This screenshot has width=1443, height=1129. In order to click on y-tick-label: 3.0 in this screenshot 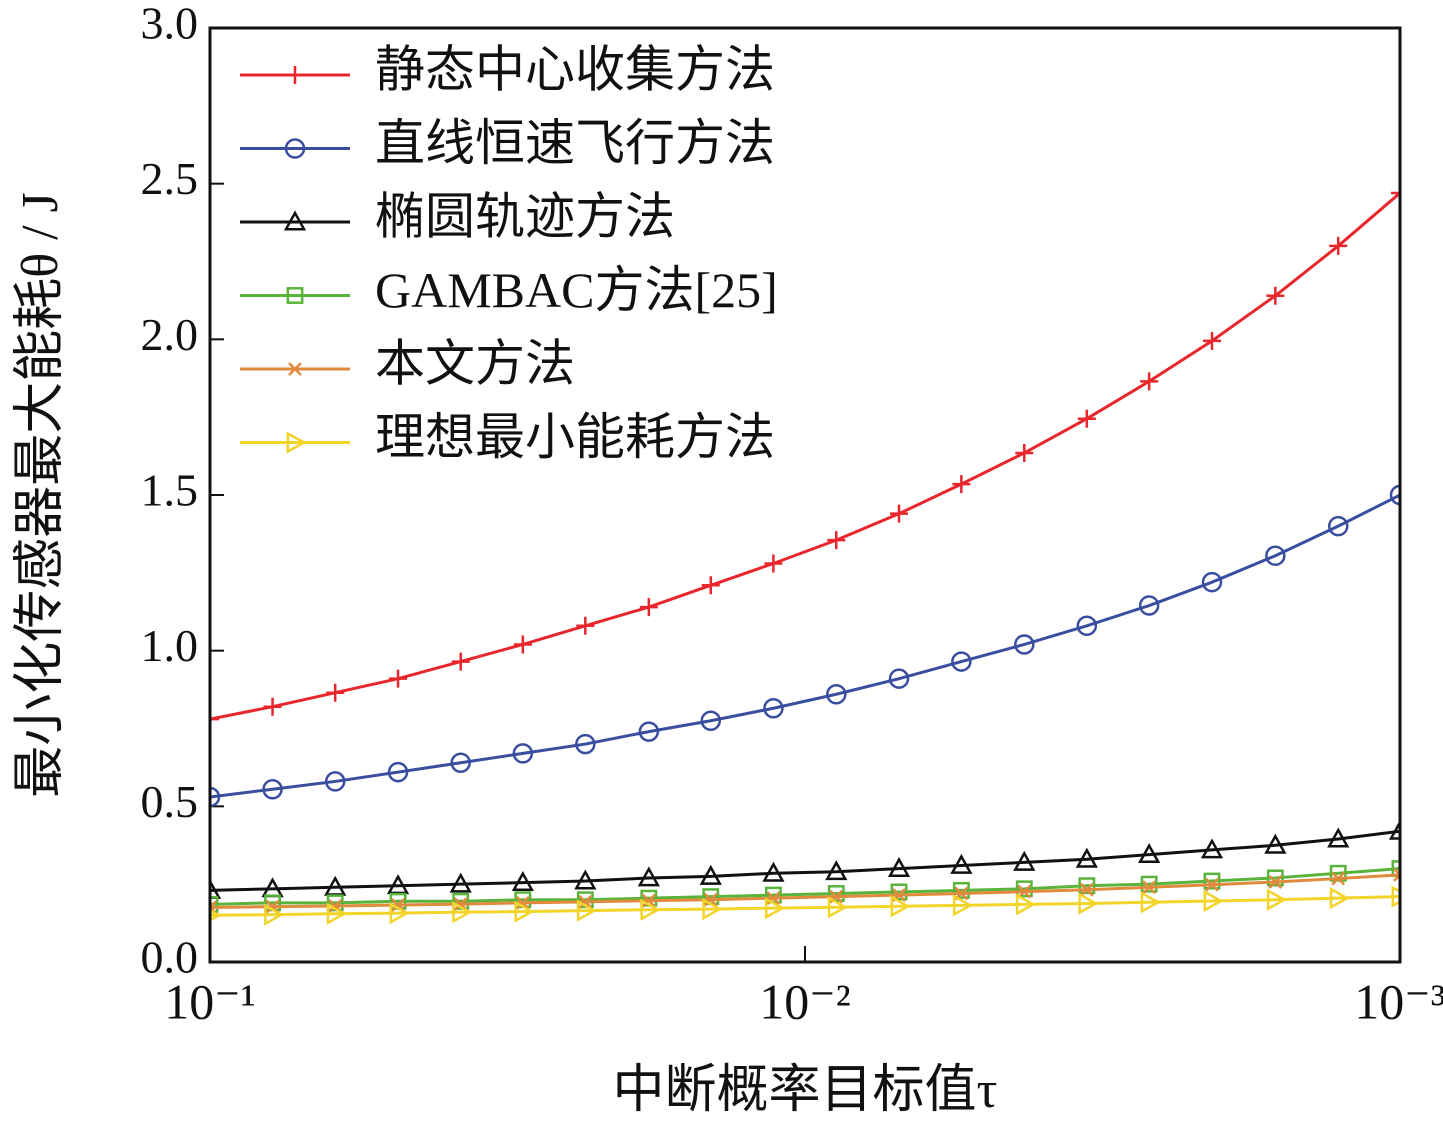, I will do `click(170, 24)`.